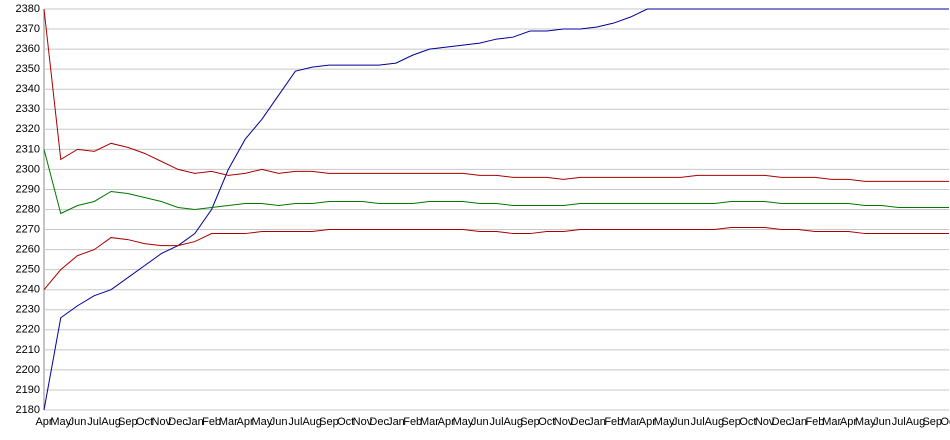 The height and width of the screenshot is (440, 950). What do you see at coordinates (28, 109) in the screenshot?
I see `y-tick-label: 2330` at bounding box center [28, 109].